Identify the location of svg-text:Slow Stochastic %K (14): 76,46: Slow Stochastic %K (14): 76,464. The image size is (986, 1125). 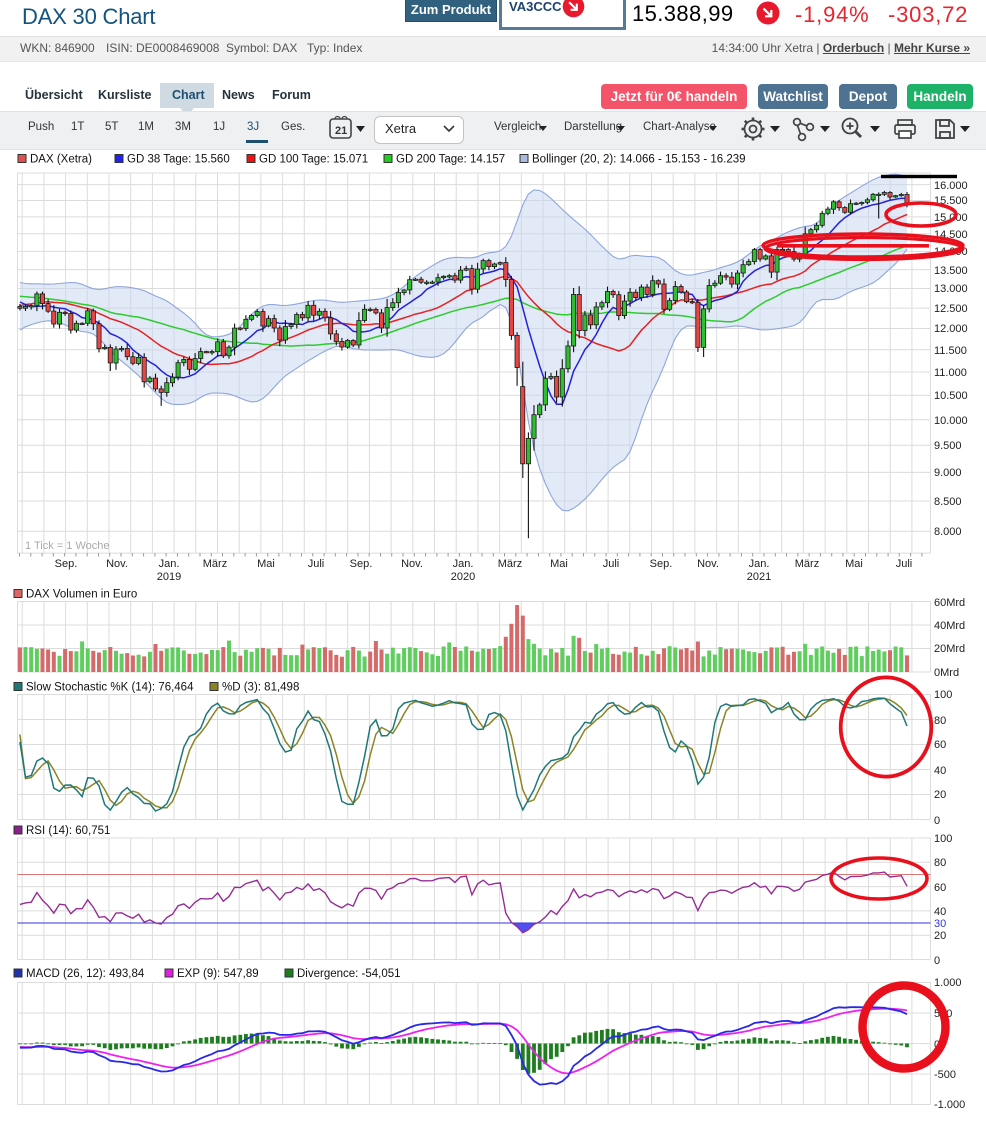
(110, 688).